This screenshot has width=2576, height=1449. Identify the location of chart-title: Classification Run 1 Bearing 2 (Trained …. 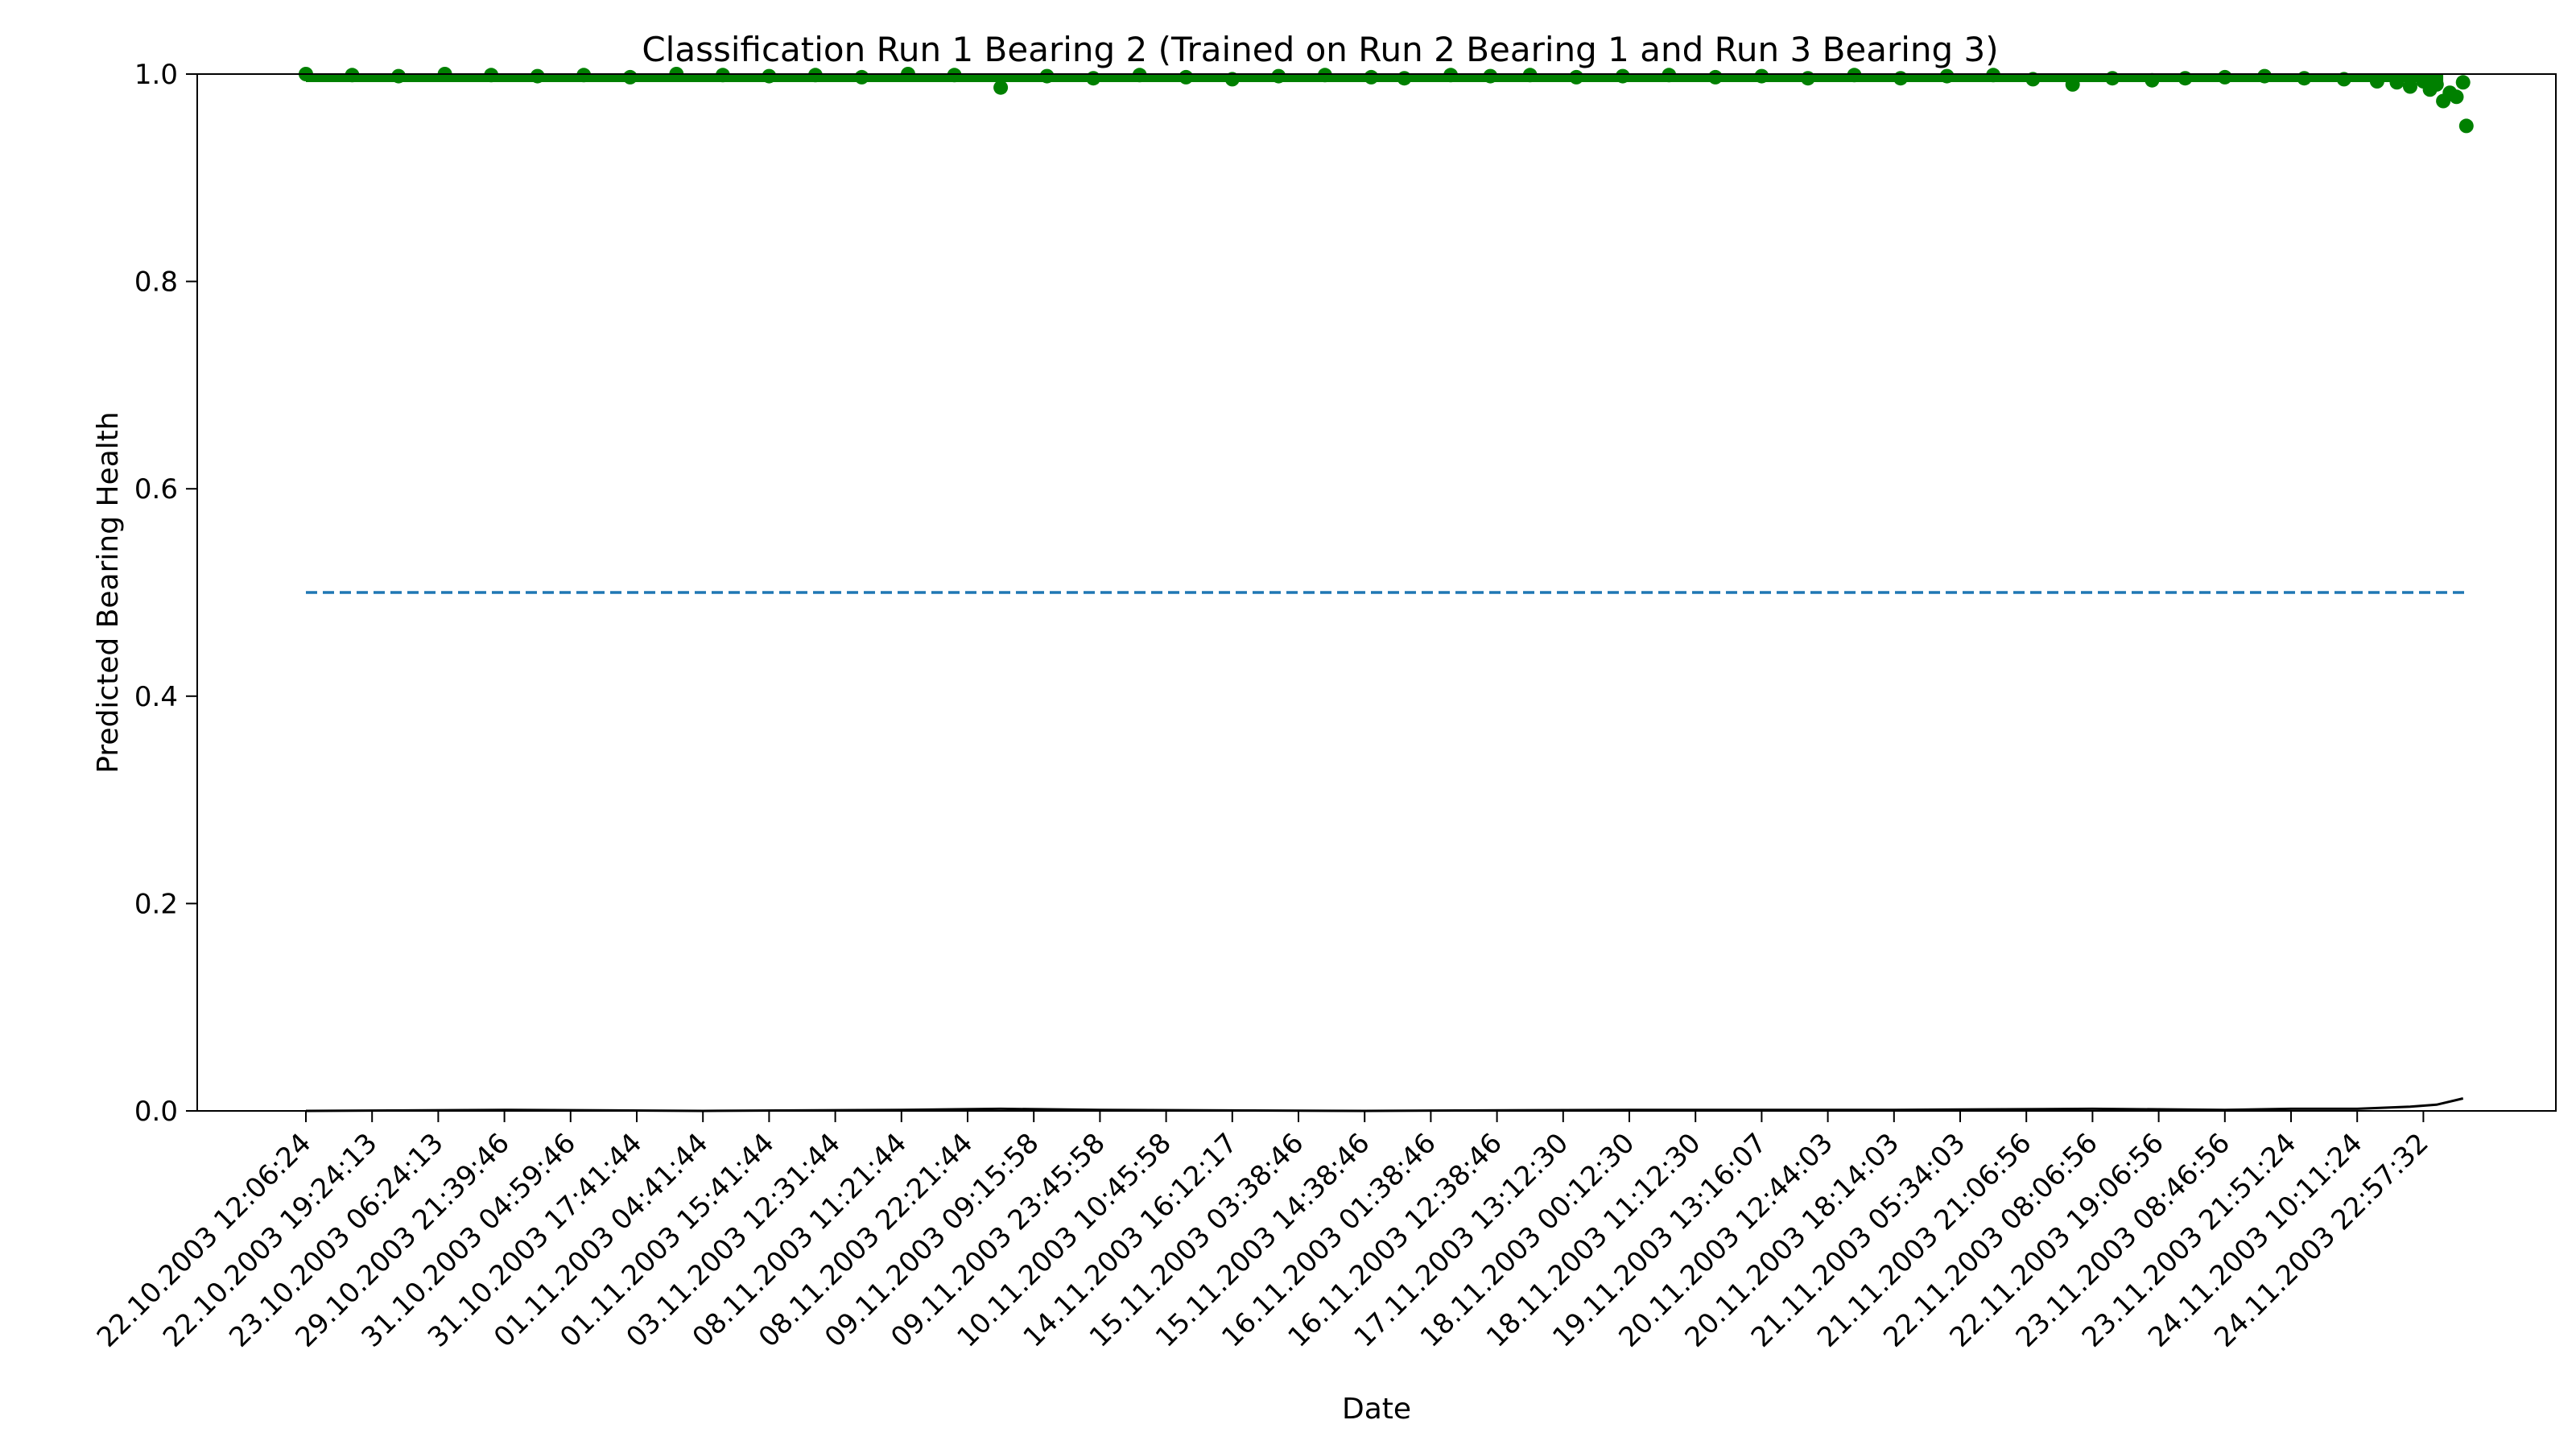
(1320, 49).